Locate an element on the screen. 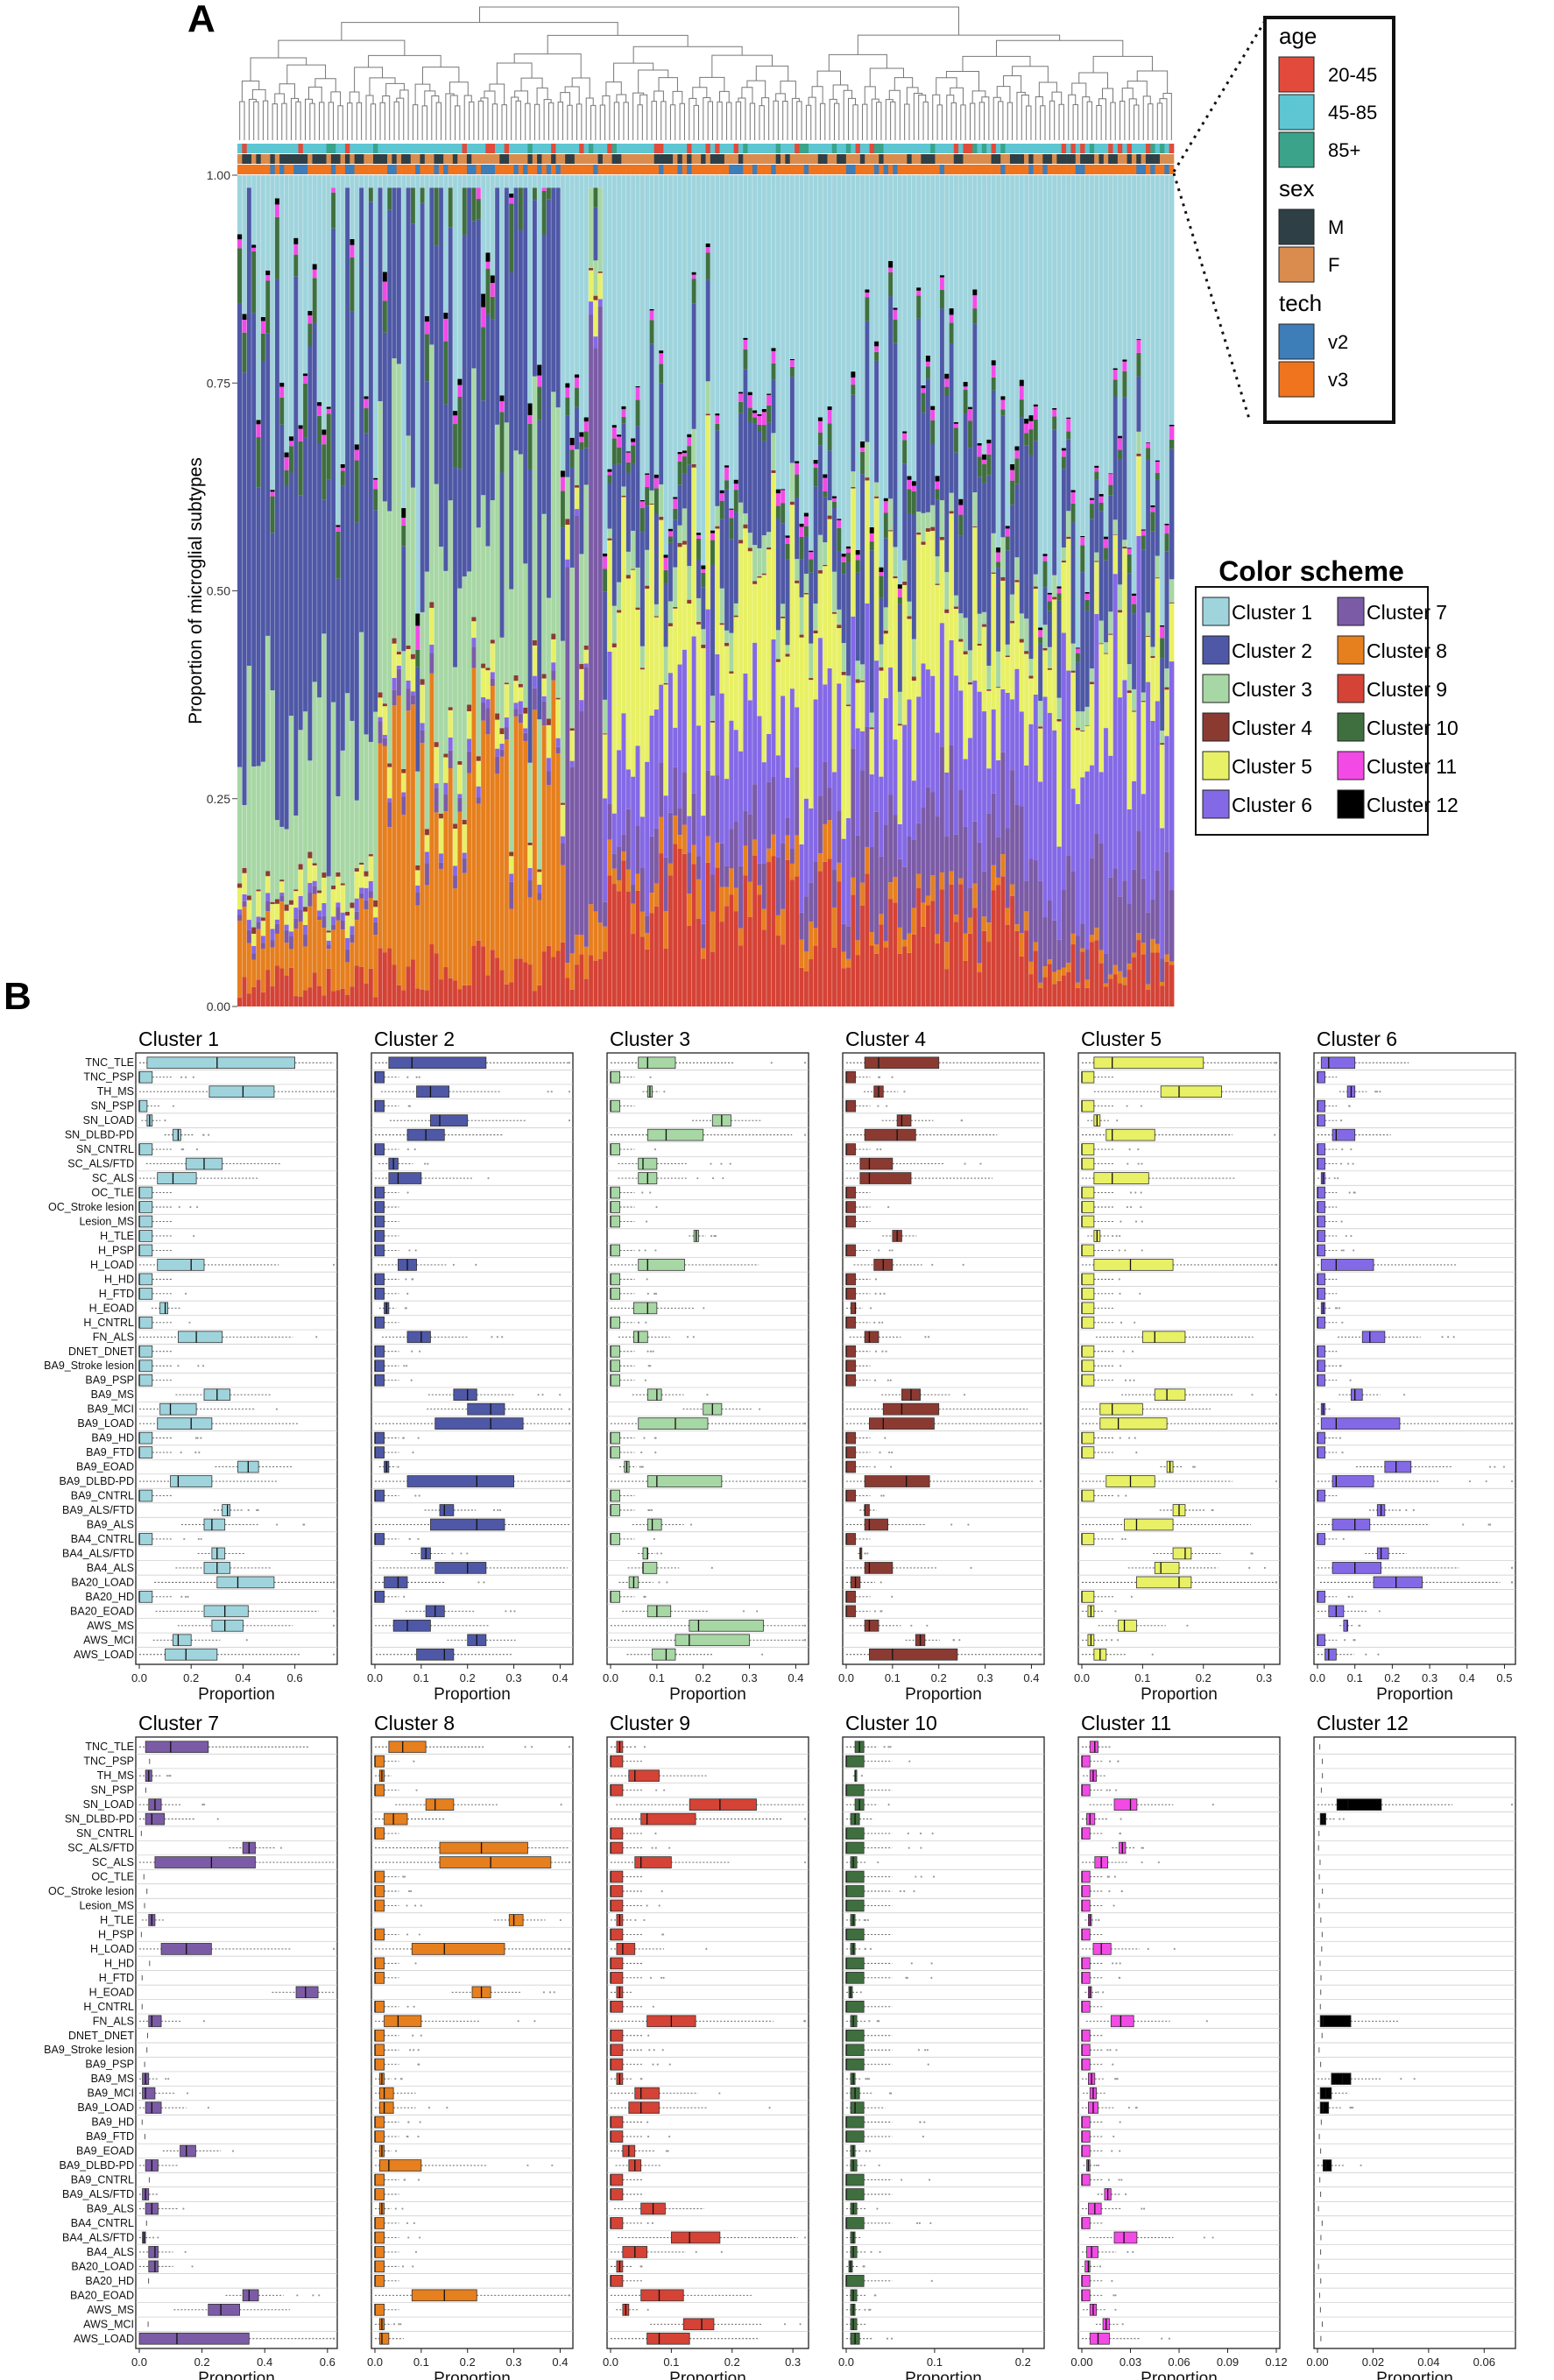 The height and width of the screenshot is (2380, 1554). x-tick-label: 0.2 is located at coordinates (939, 1677).